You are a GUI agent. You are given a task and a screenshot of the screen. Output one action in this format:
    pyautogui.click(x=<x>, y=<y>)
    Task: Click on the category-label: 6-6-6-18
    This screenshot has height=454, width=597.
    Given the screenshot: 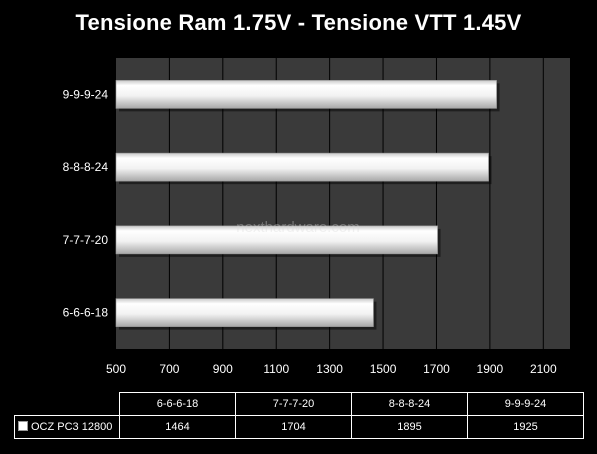 What is the action you would take?
    pyautogui.click(x=86, y=313)
    